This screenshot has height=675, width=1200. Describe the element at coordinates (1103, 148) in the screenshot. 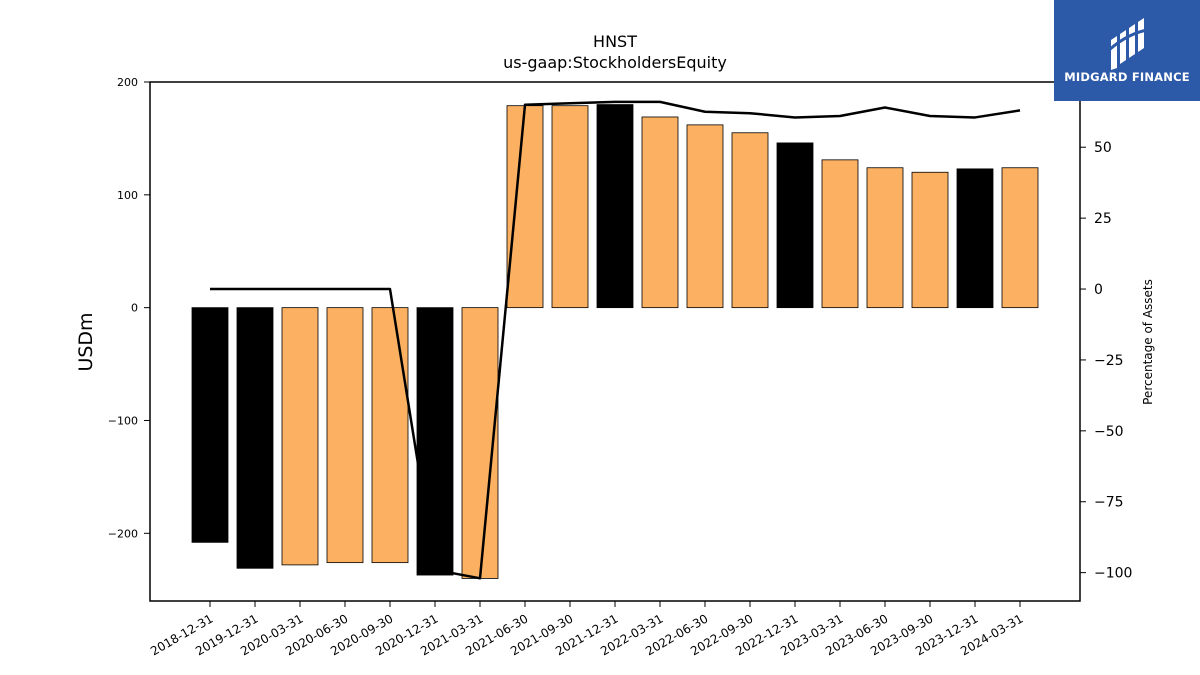

I see `y2-tick-label: 50` at that location.